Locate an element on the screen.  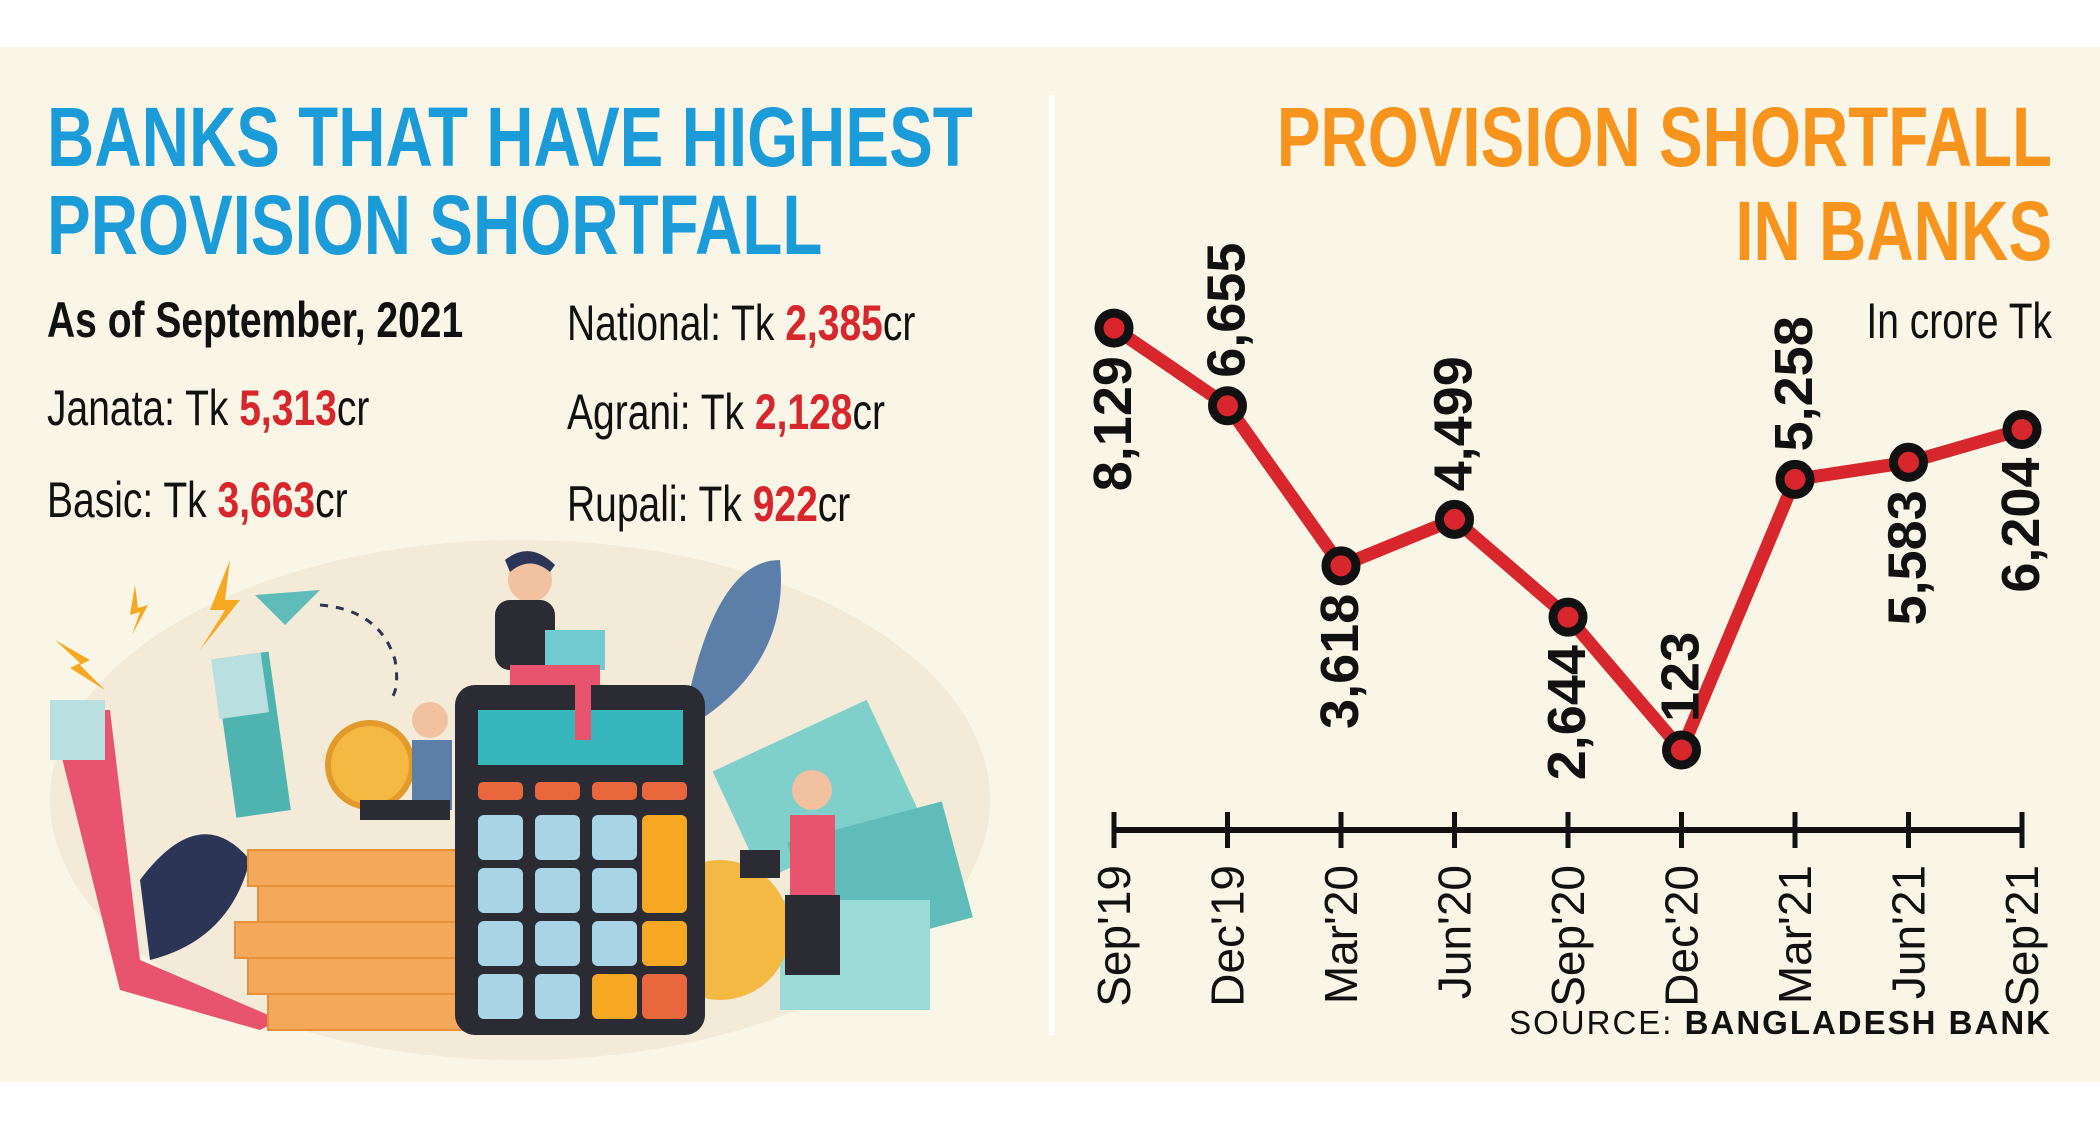
x-tick-label: Dec'20 is located at coordinates (1682, 936).